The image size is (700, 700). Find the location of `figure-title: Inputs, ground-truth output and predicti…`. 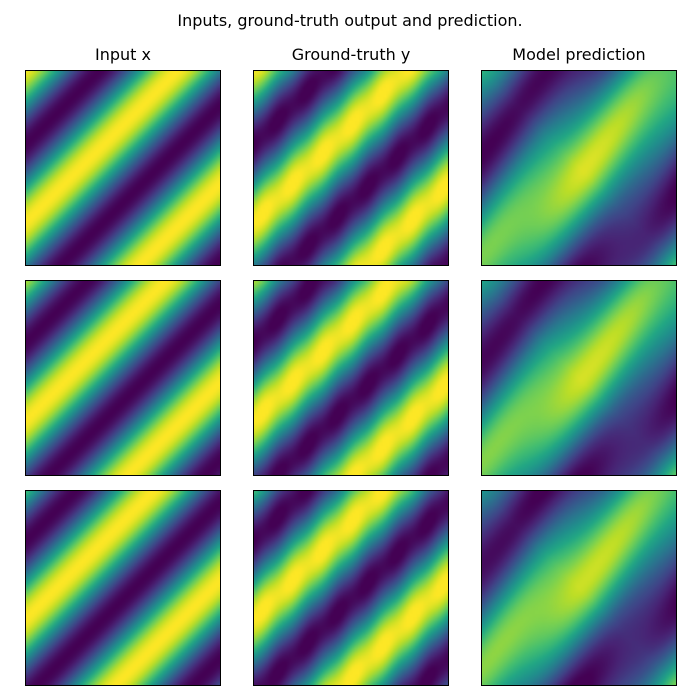

figure-title: Inputs, ground-truth output and predicti… is located at coordinates (350, 20).